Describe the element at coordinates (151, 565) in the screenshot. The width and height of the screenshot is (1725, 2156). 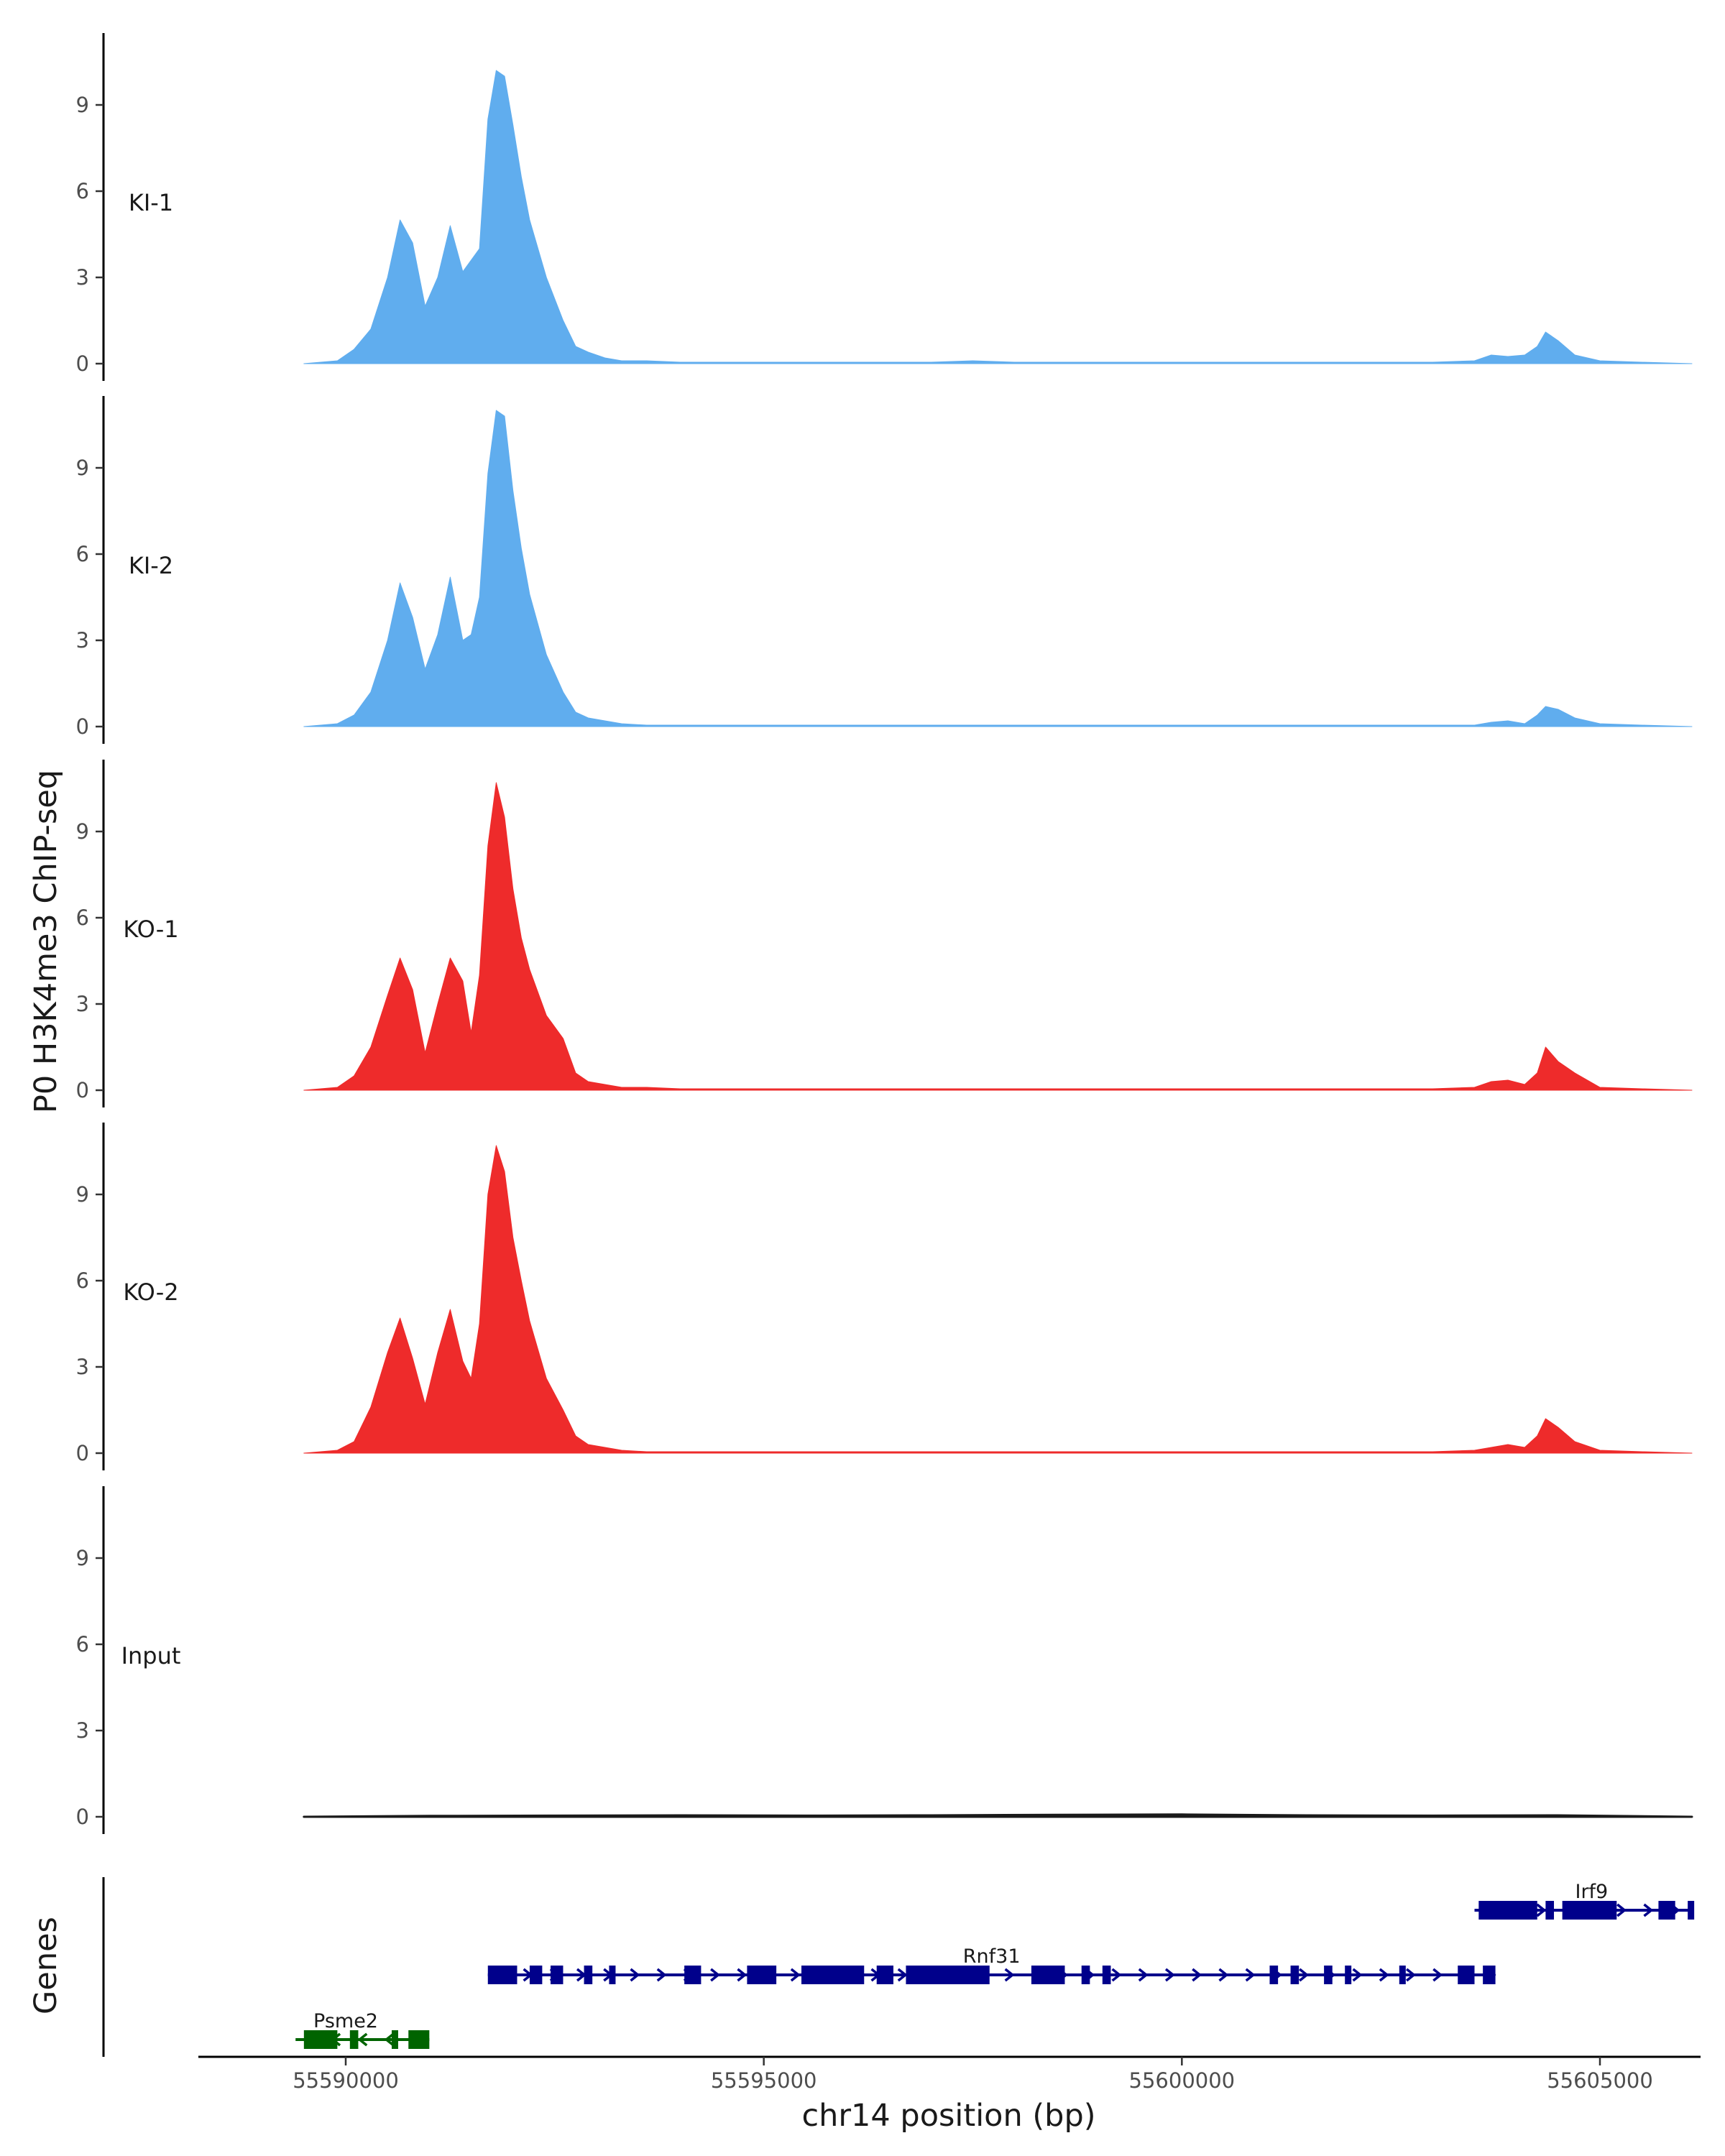
I see `track-label: KI-2` at that location.